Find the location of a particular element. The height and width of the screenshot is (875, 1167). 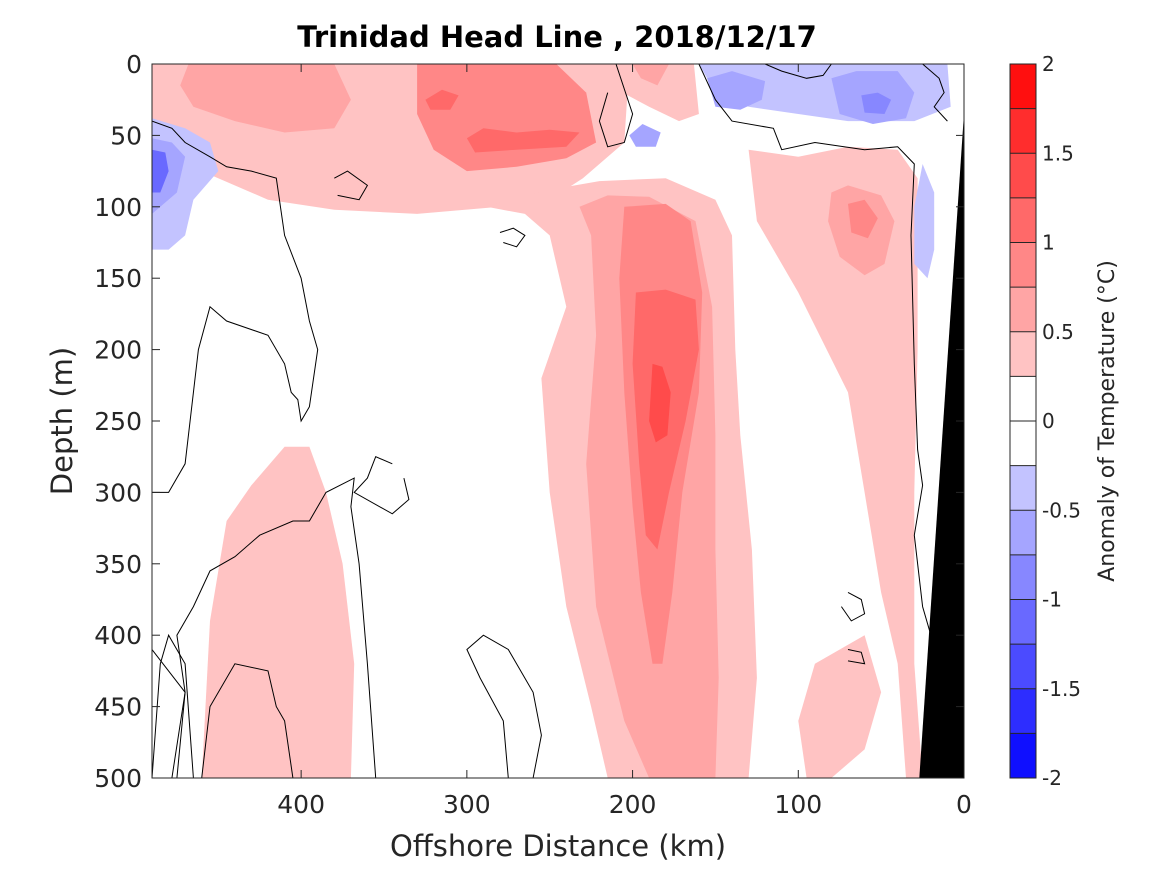

y-tick-label: 150 is located at coordinates (118, 278).